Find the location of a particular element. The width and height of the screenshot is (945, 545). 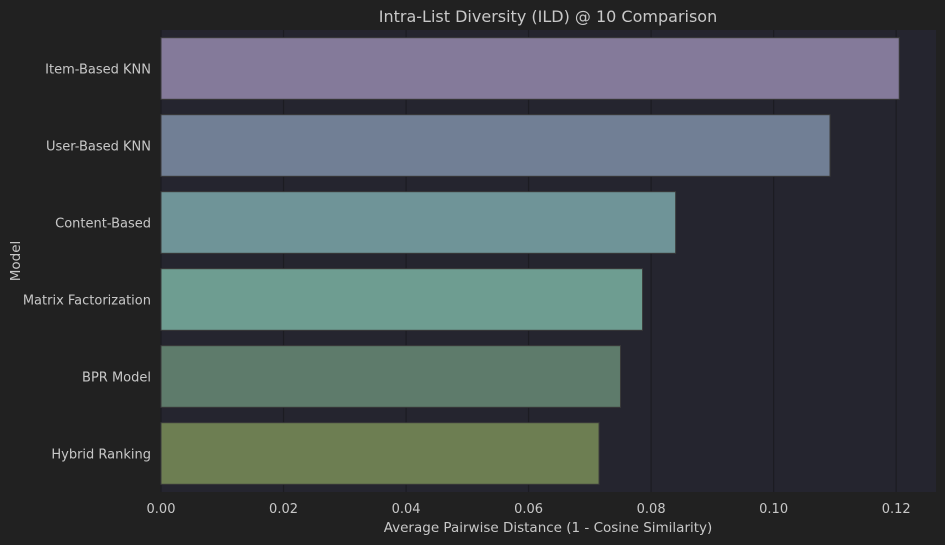

y-tick-label: User-Based KNN is located at coordinates (98, 147).